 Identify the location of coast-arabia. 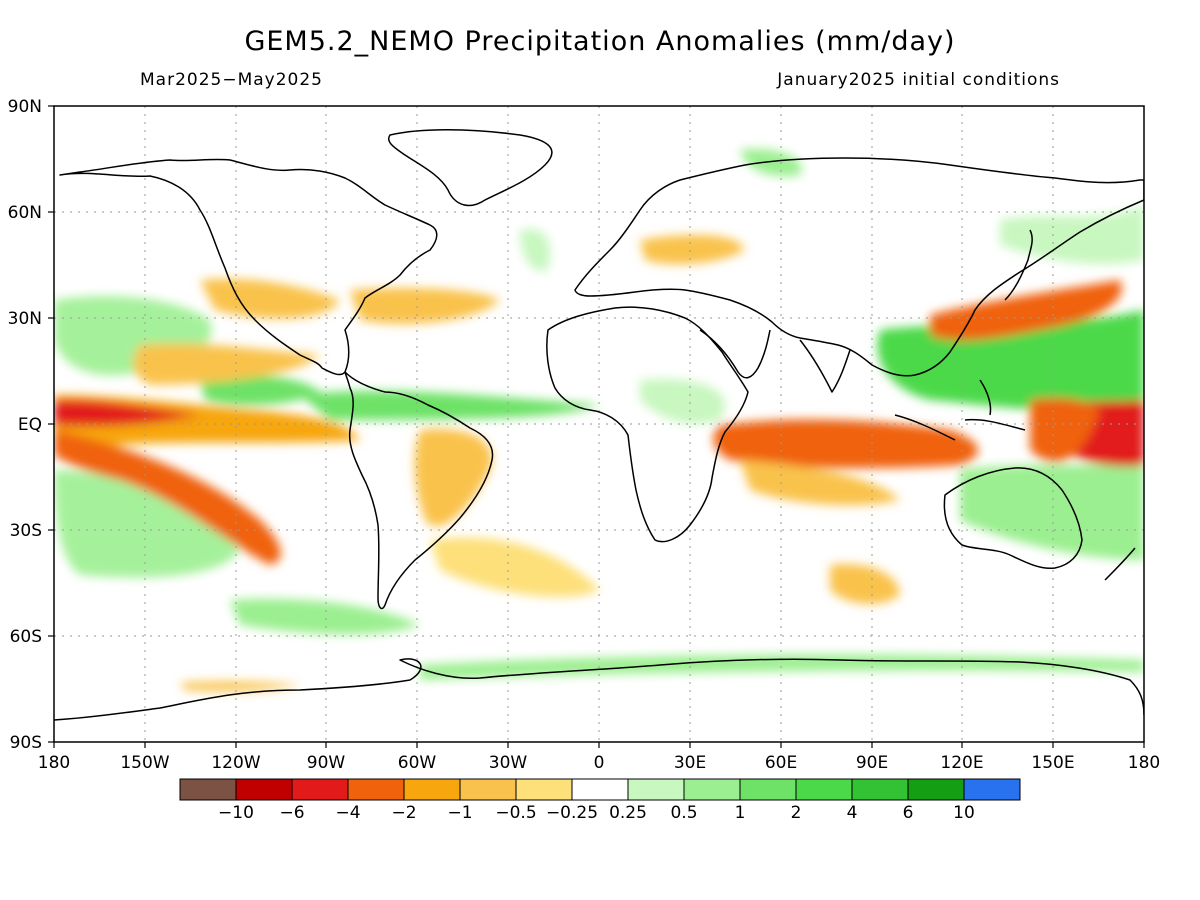
(735, 354).